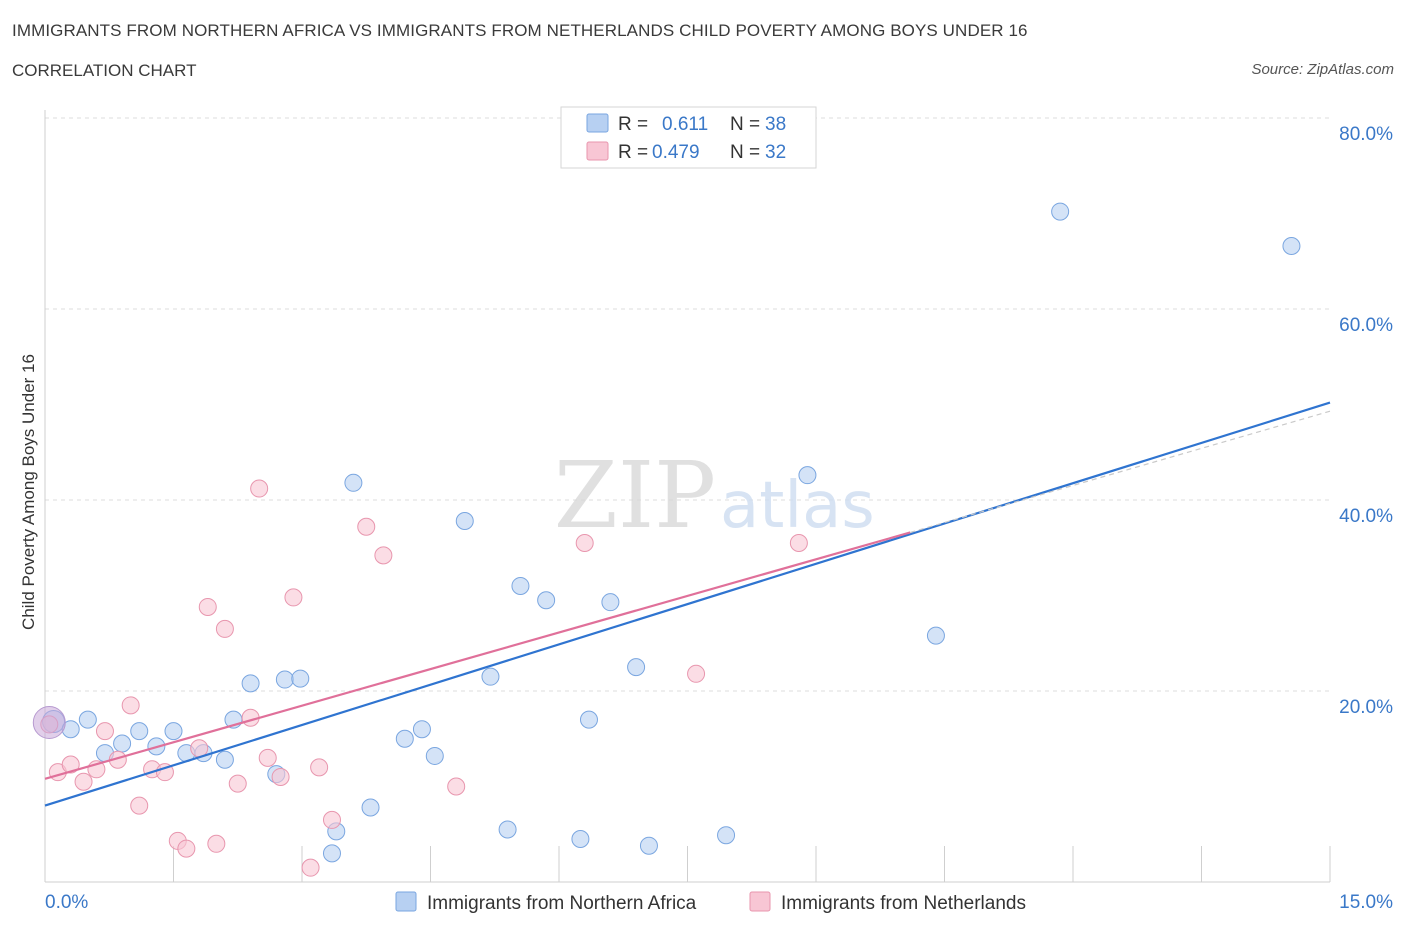  Describe the element at coordinates (1322, 69) in the screenshot. I see `source-label: Source: ZipAtlas.com` at that location.